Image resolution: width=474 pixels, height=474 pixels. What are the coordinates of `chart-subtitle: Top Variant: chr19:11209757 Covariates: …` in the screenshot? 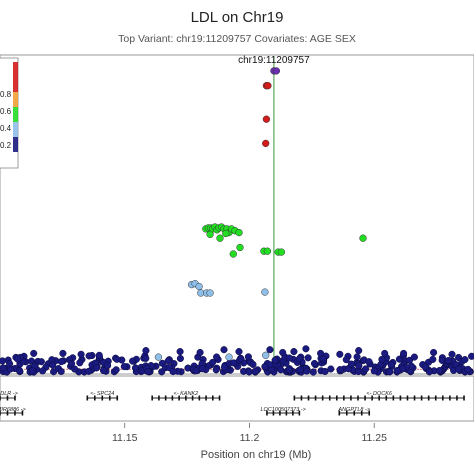 It's located at (237, 39).